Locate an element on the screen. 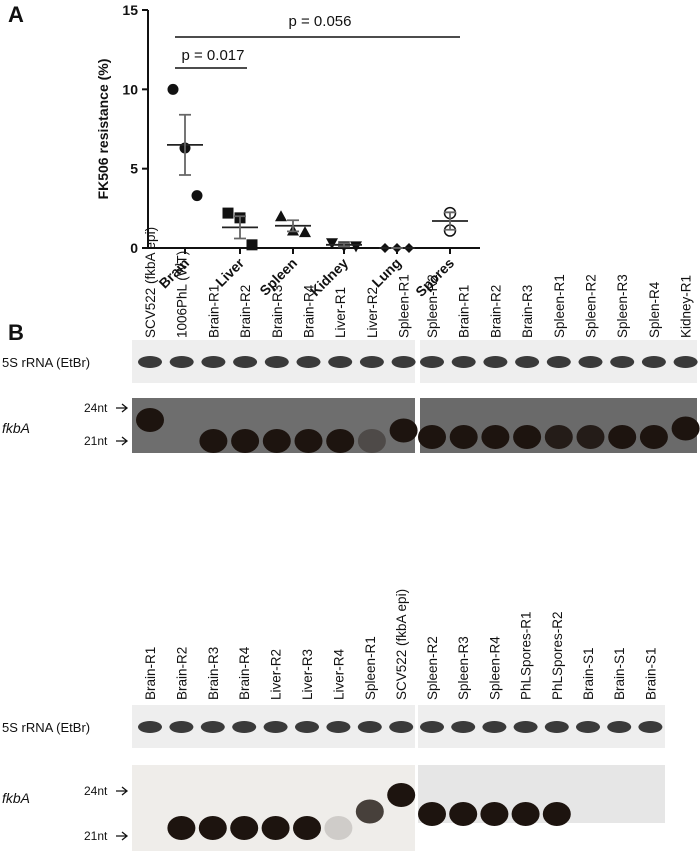  row-label: 5S rRNA (EtBr) is located at coordinates (46, 362).